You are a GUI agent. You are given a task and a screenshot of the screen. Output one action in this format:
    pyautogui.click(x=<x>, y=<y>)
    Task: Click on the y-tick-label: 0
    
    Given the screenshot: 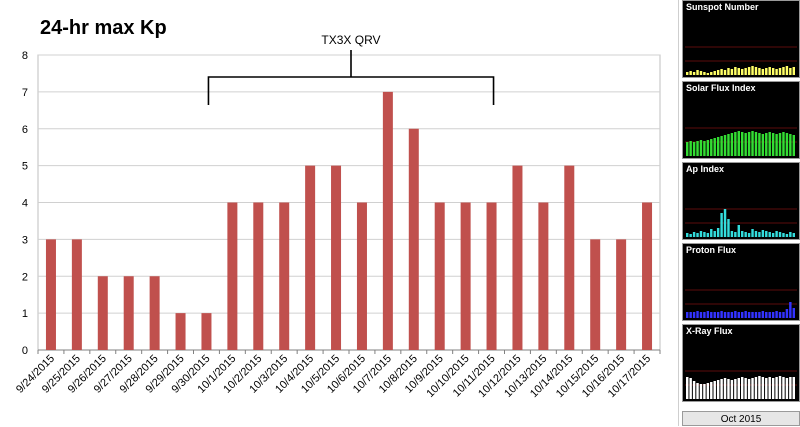 What is the action you would take?
    pyautogui.click(x=25, y=351)
    